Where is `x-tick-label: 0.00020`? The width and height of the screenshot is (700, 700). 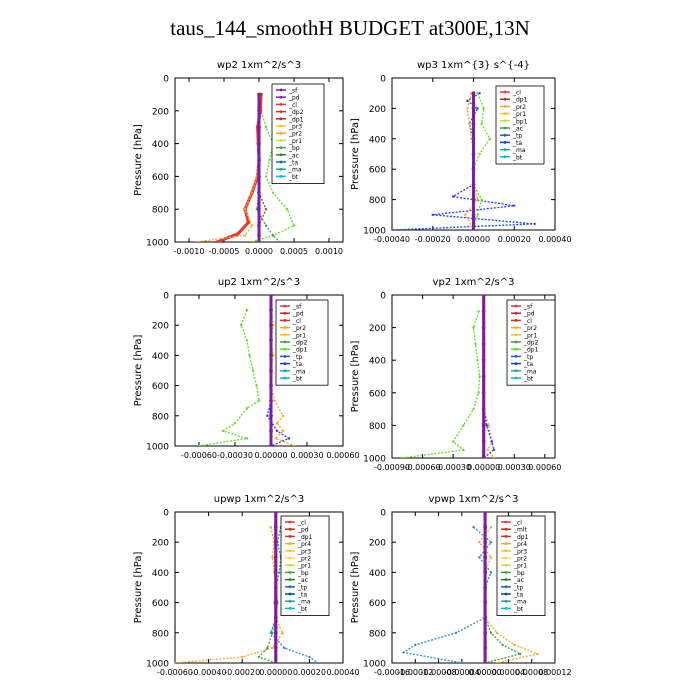
x-tick-label: 0.00020 is located at coordinates (514, 239).